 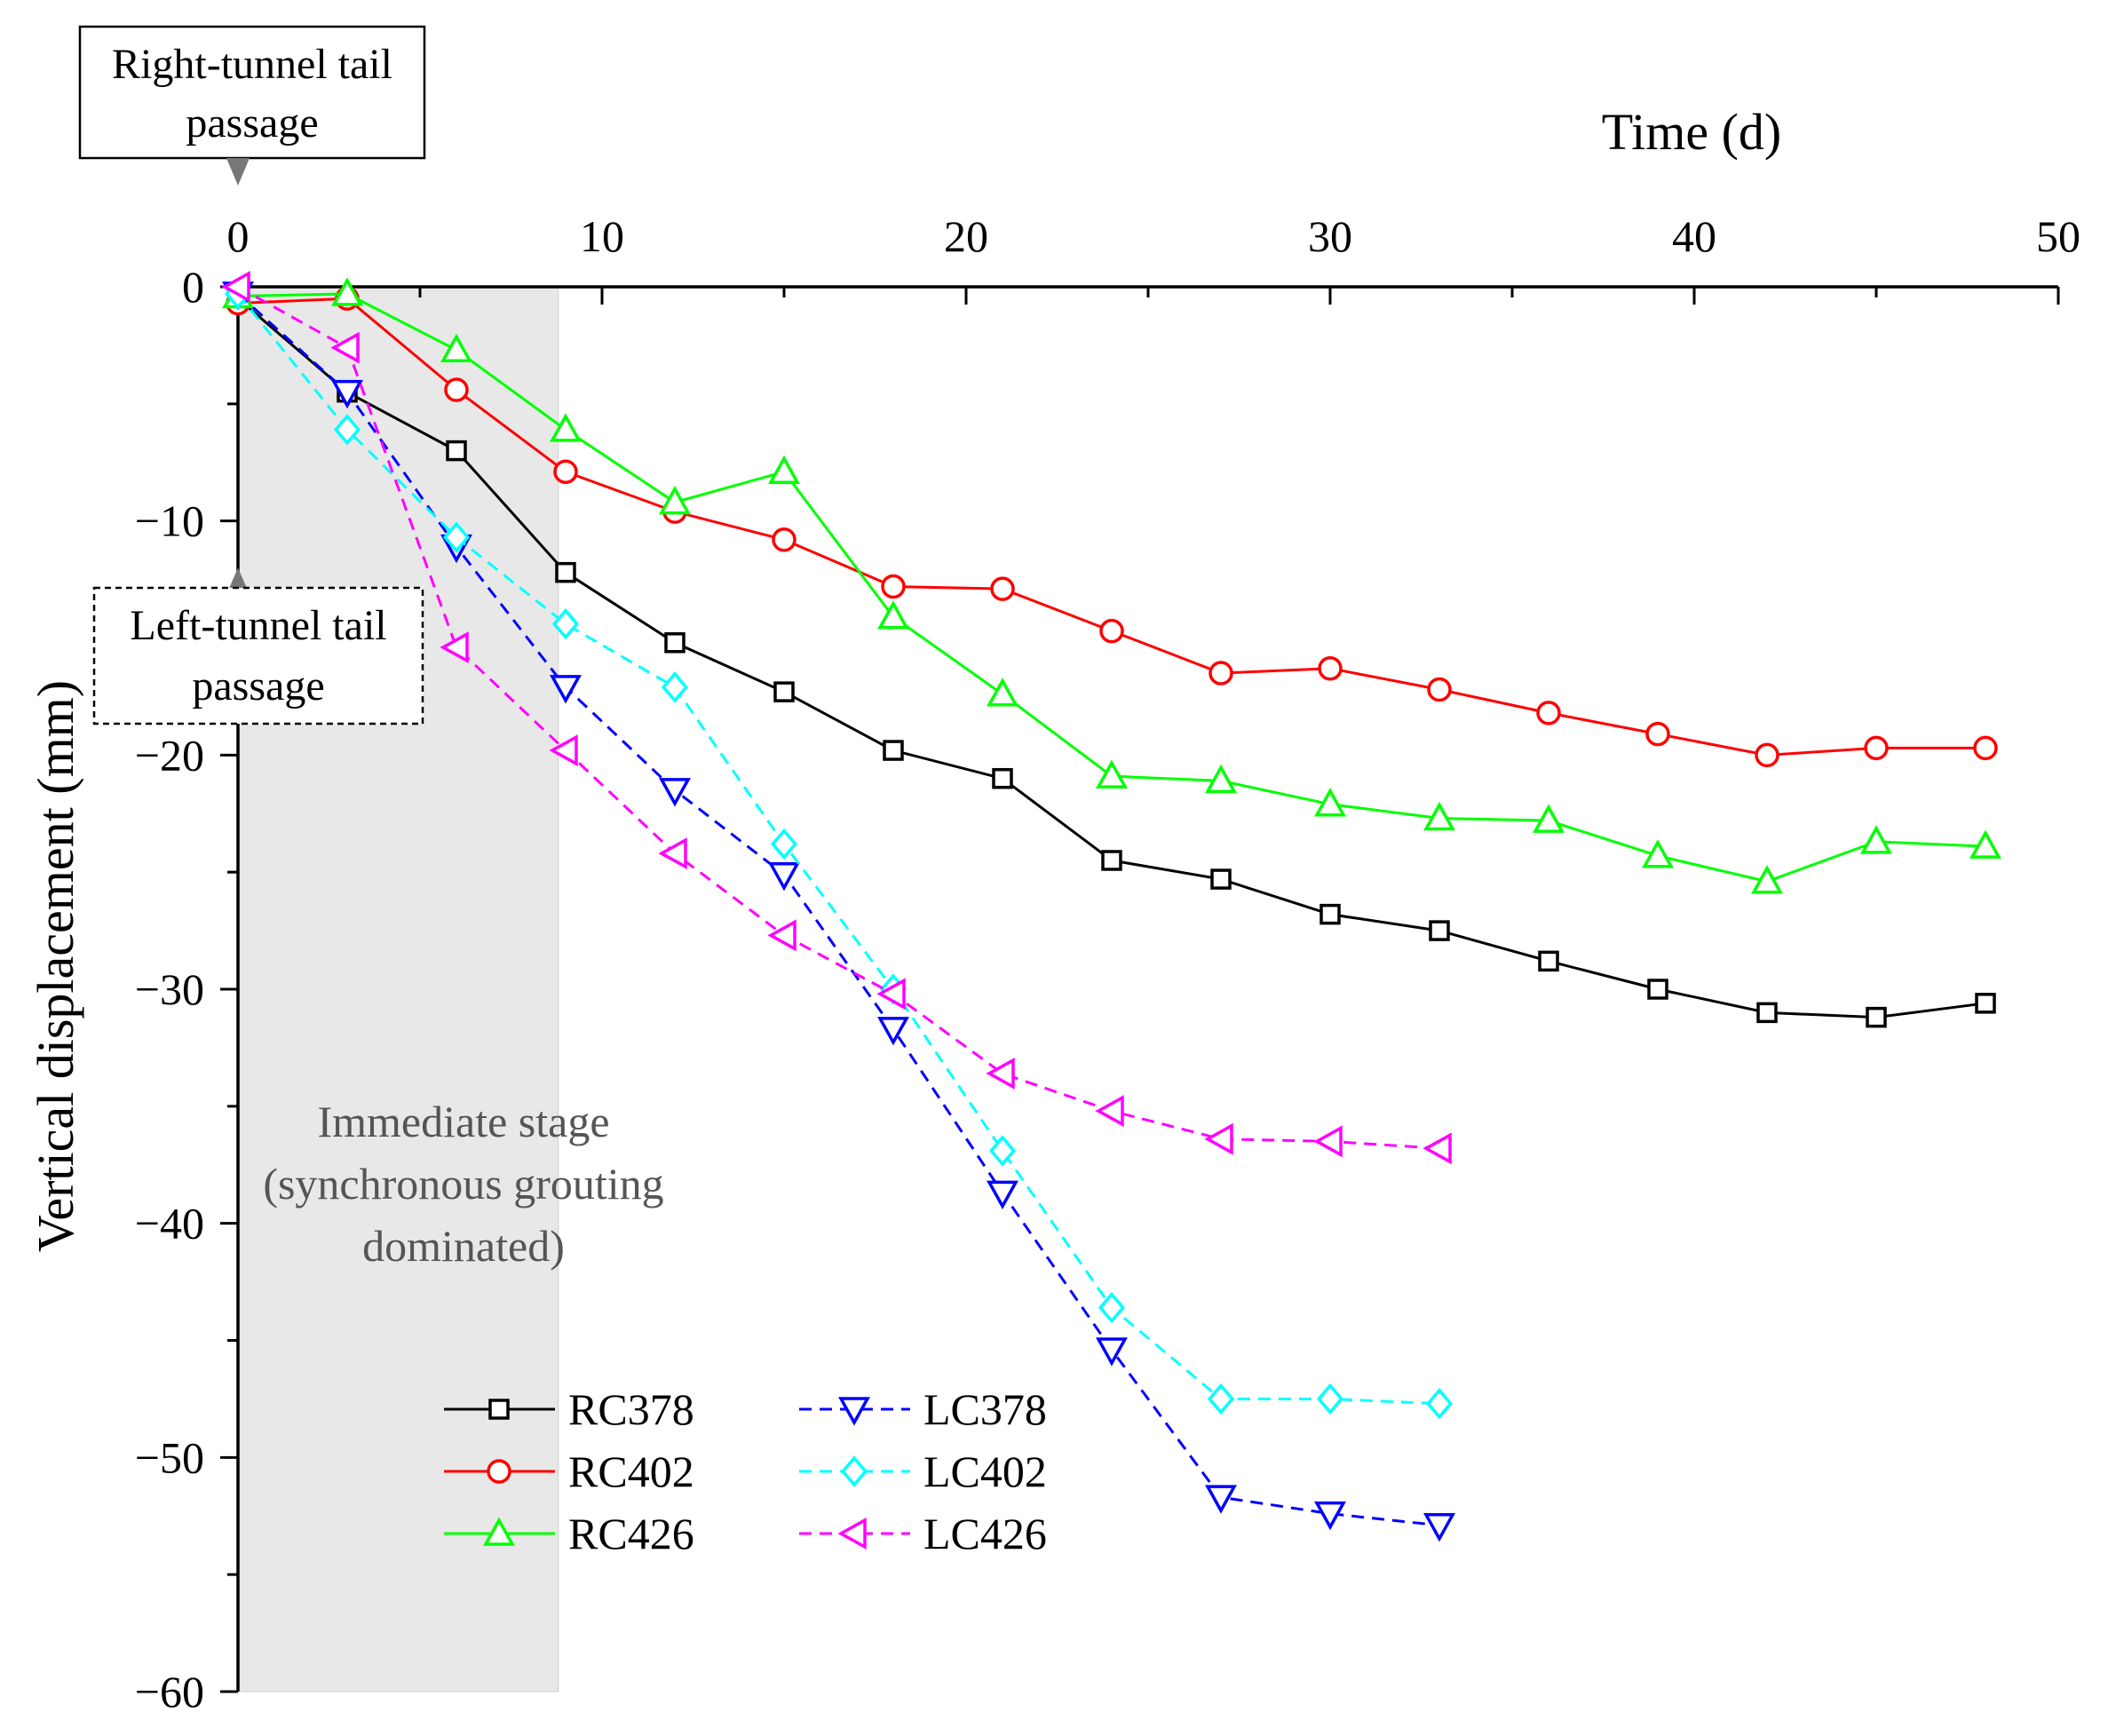 I want to click on y-tick-label: −40, so click(x=169, y=1223).